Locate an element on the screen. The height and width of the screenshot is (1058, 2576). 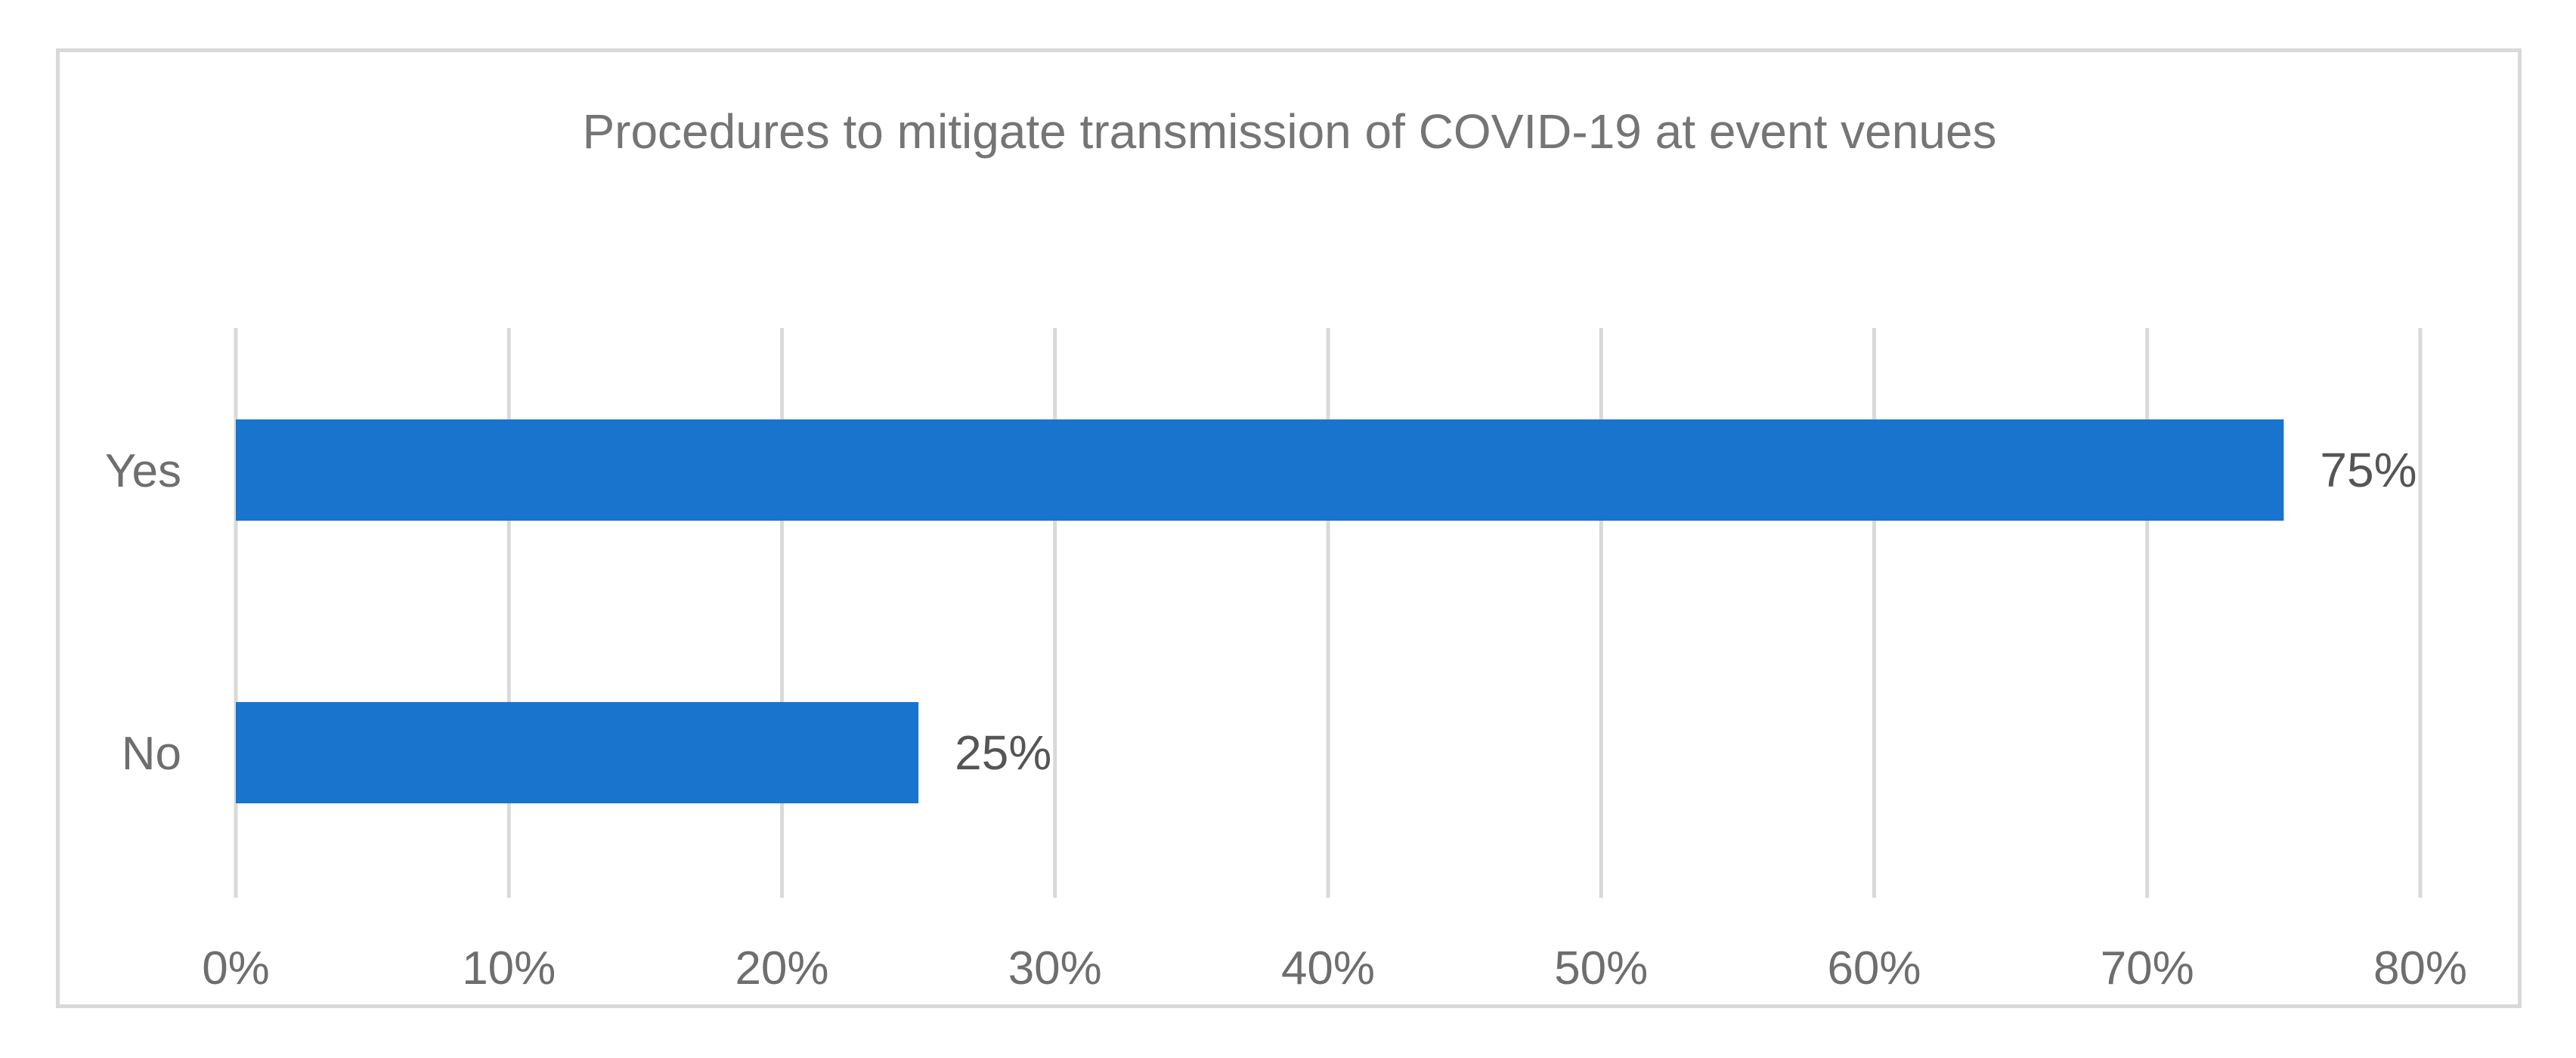
x-tick-label: 10% is located at coordinates (509, 968).